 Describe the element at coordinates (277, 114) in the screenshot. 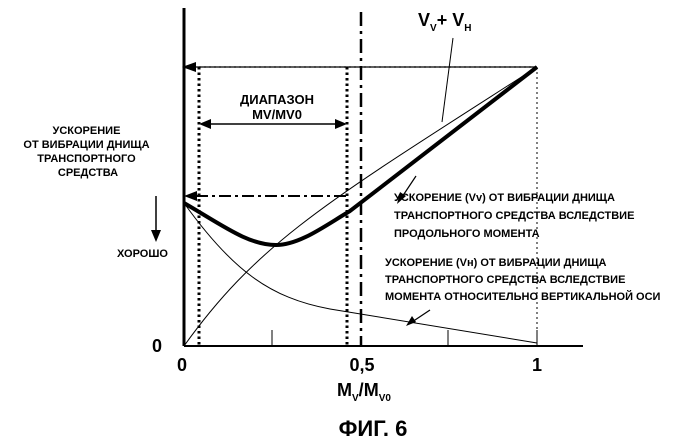

I see `range-label: MV/MV0` at that location.